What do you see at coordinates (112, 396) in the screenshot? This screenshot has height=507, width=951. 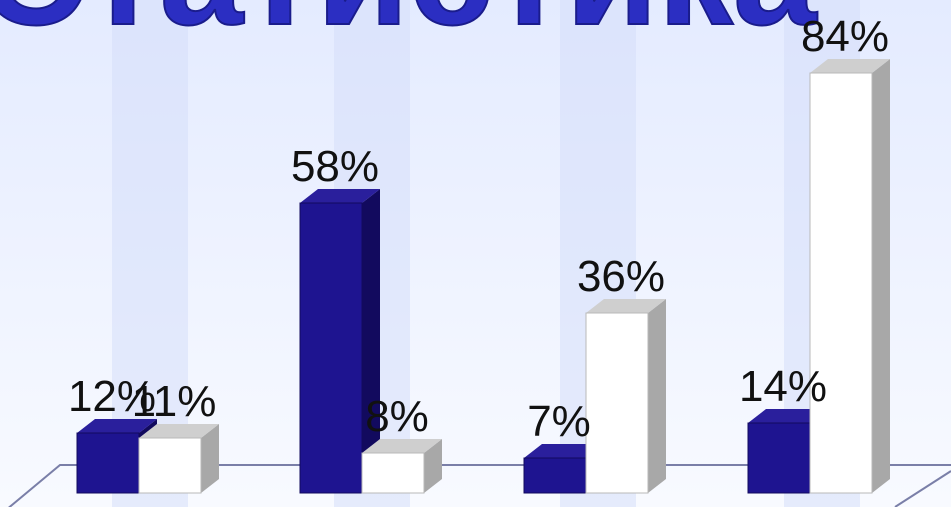 I see `data-label-series-1-item-1: 12%` at bounding box center [112, 396].